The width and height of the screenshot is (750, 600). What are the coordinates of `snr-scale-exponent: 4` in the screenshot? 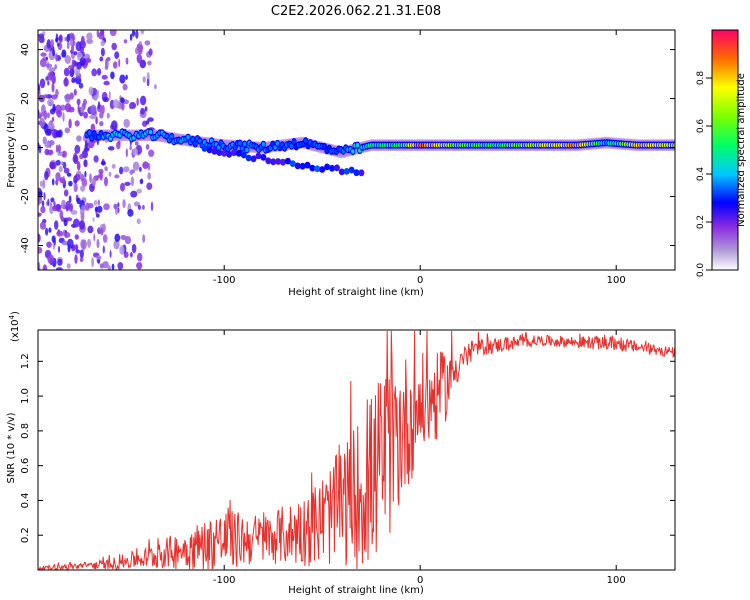 It's located at (12, 316).